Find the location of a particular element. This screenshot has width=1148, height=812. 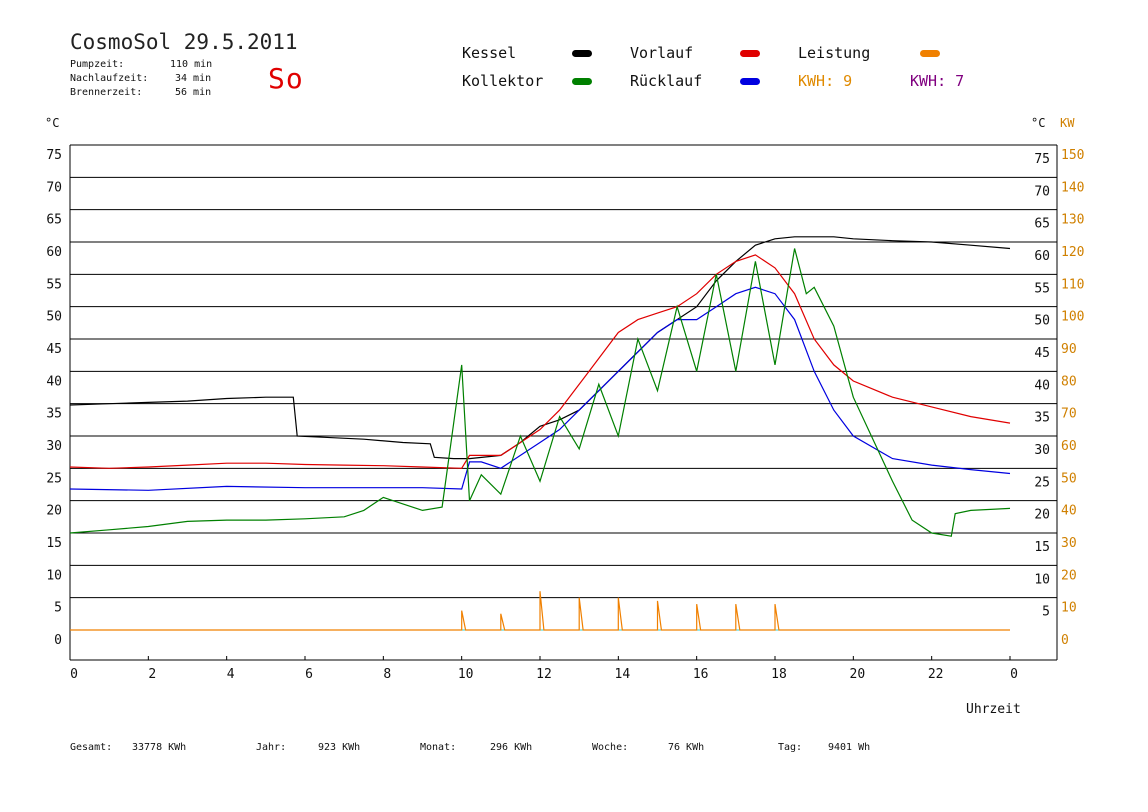

afterrun-time-value: 34 min is located at coordinates (193, 78).